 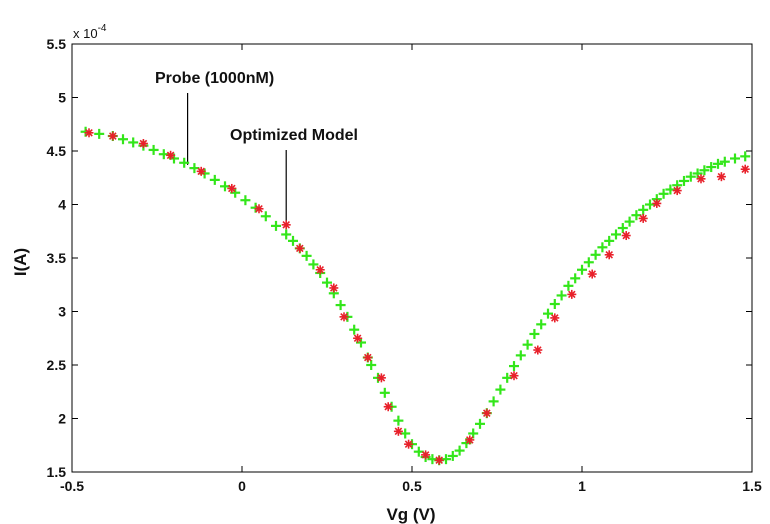 What do you see at coordinates (214, 78) in the screenshot?
I see `annotation-label: Probe (1000nM)` at bounding box center [214, 78].